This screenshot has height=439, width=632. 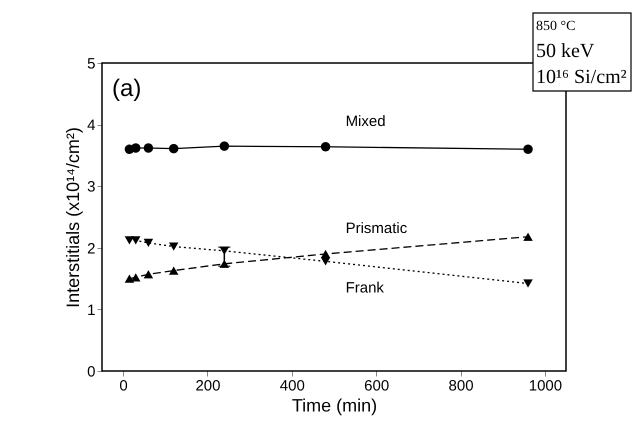 I want to click on y-tick-label: 2, so click(x=91, y=249).